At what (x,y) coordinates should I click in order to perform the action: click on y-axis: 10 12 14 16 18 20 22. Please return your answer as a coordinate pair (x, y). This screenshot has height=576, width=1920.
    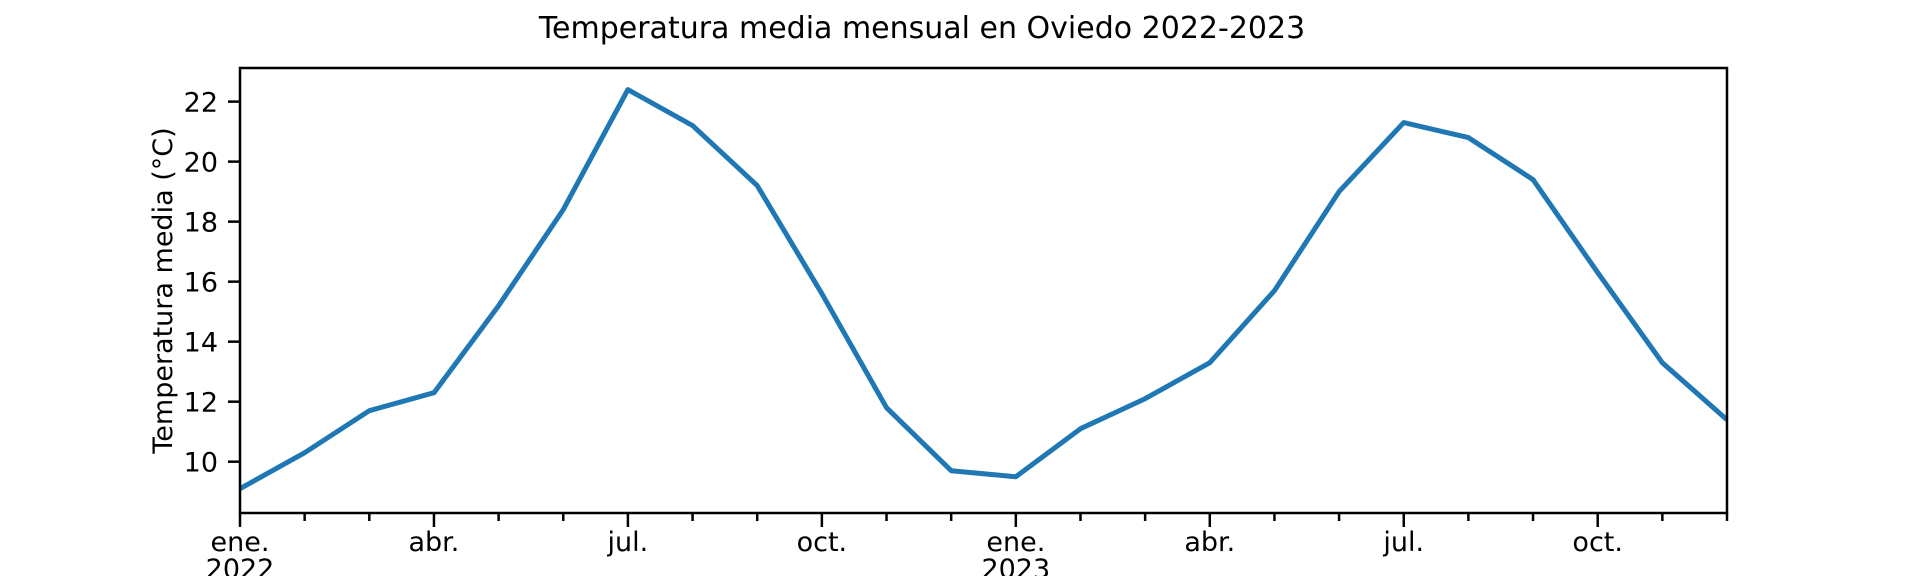
    Looking at the image, I should click on (212, 283).